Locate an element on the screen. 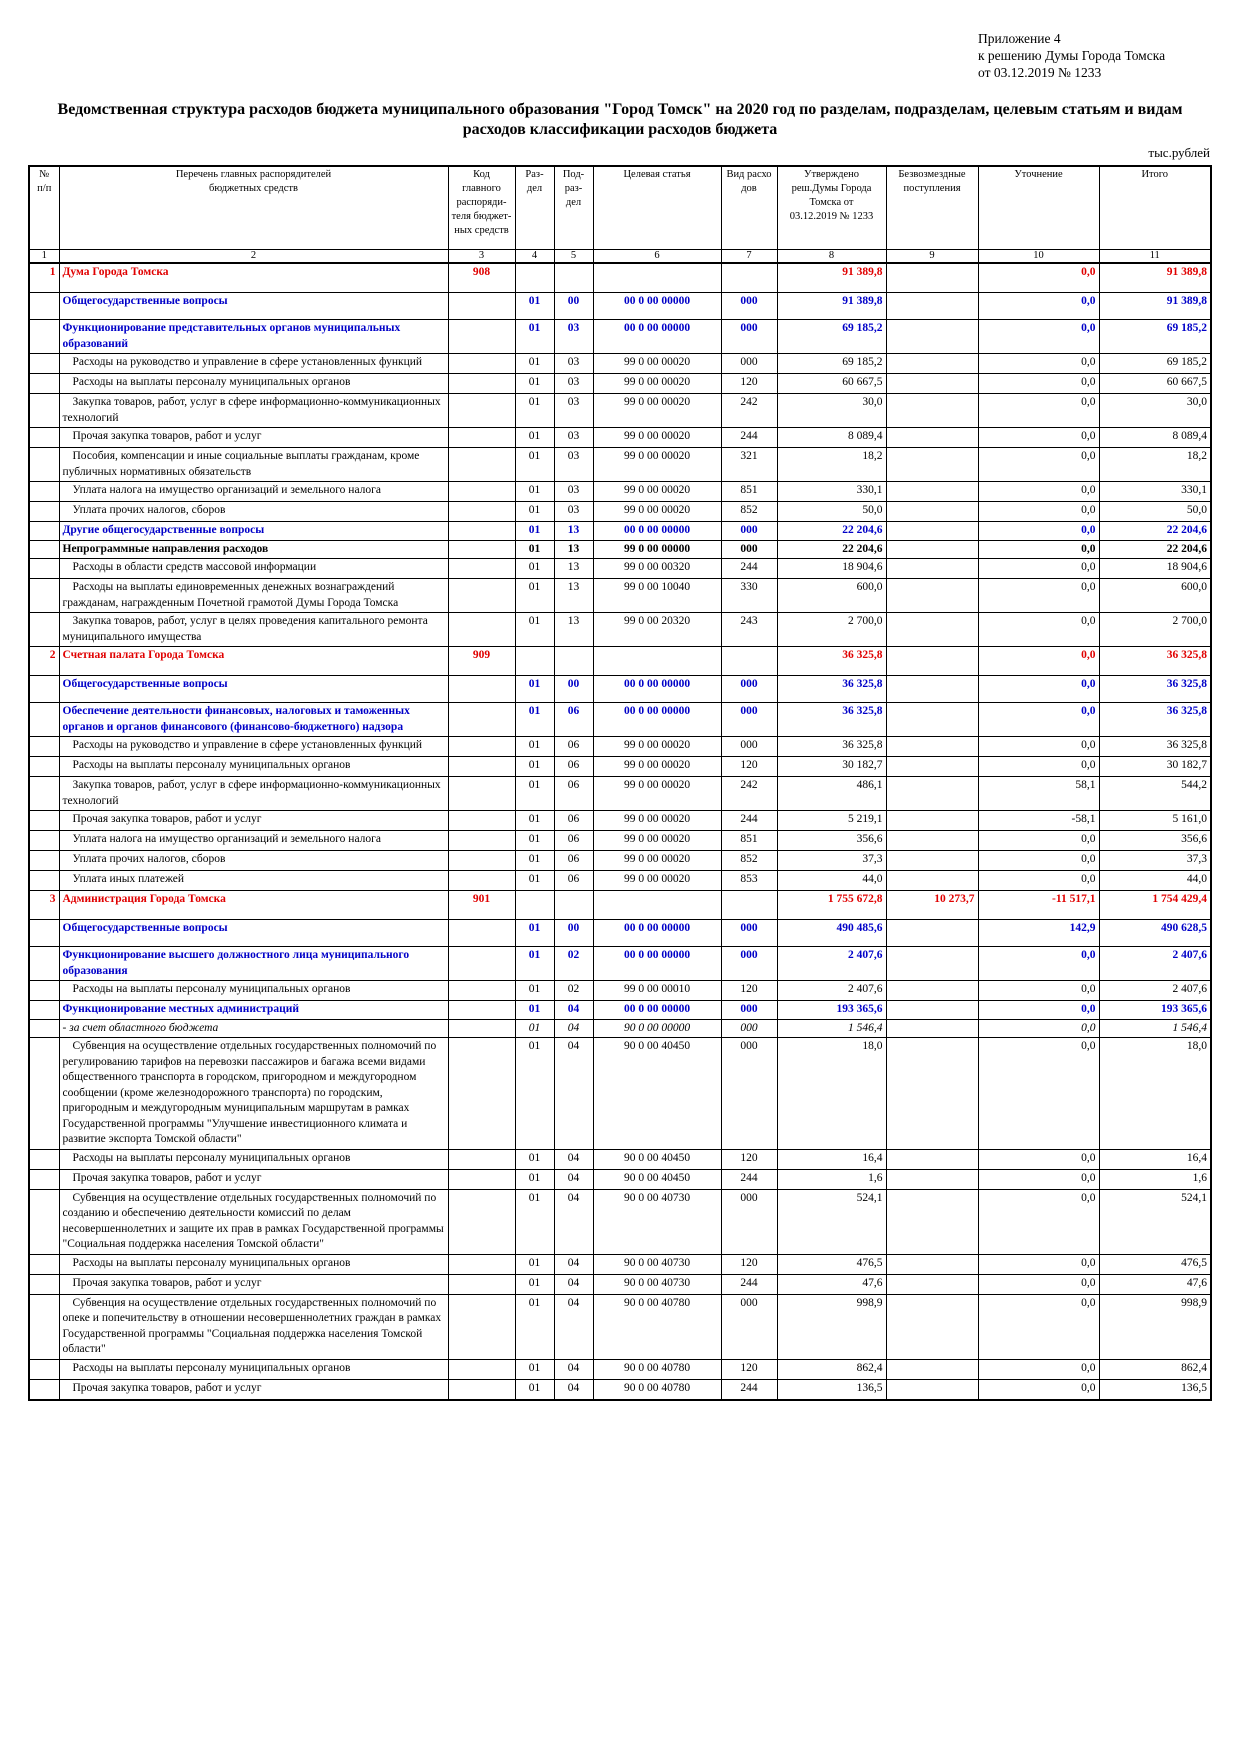 The height and width of the screenshot is (1754, 1240). expense-type: 120 is located at coordinates (749, 766).